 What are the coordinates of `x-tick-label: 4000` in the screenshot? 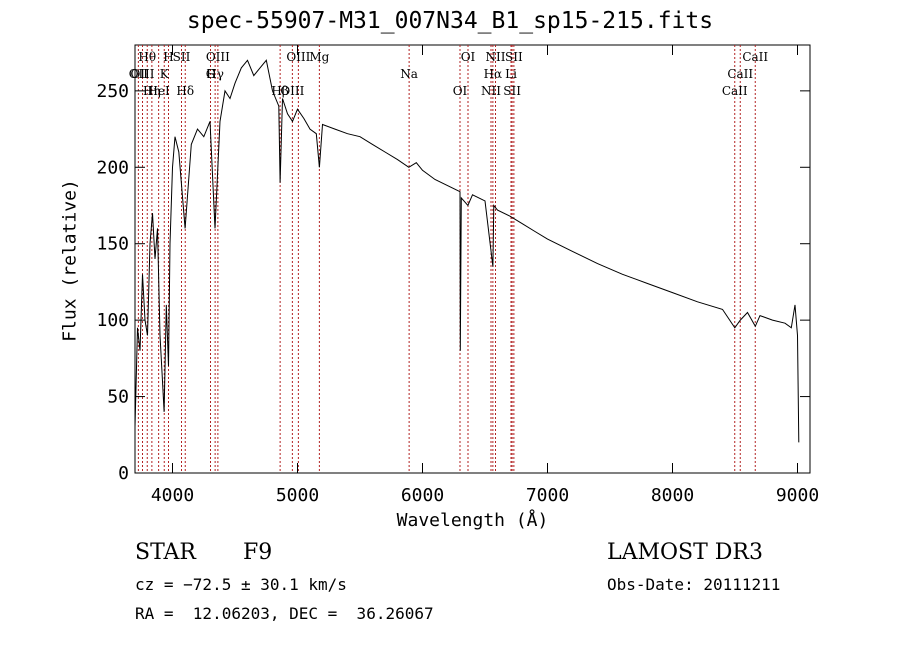 It's located at (172, 495).